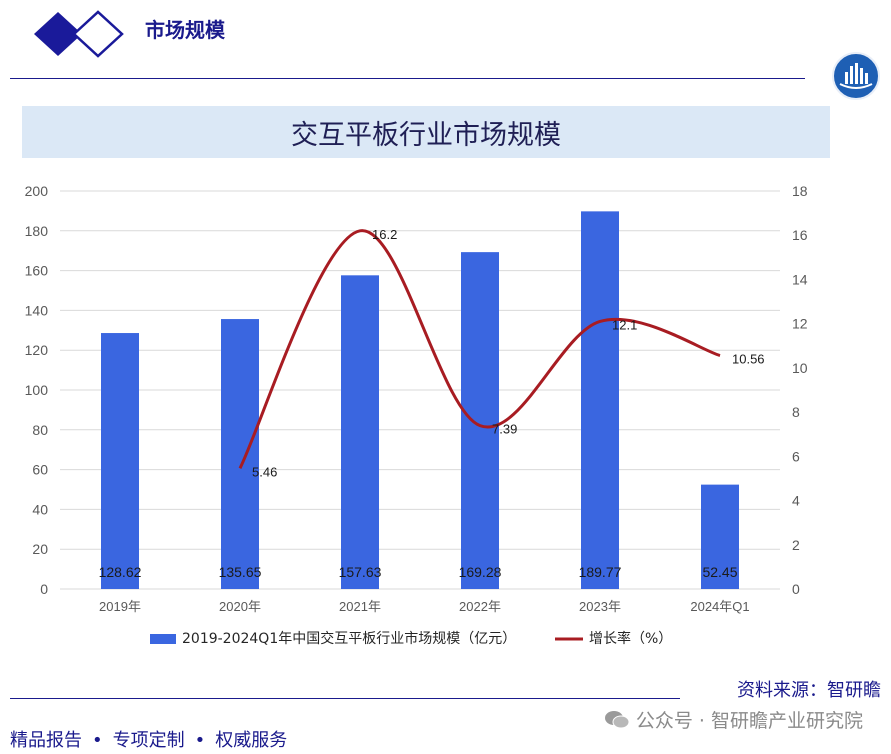  Describe the element at coordinates (407, 78) in the screenshot. I see `header-divider` at that location.